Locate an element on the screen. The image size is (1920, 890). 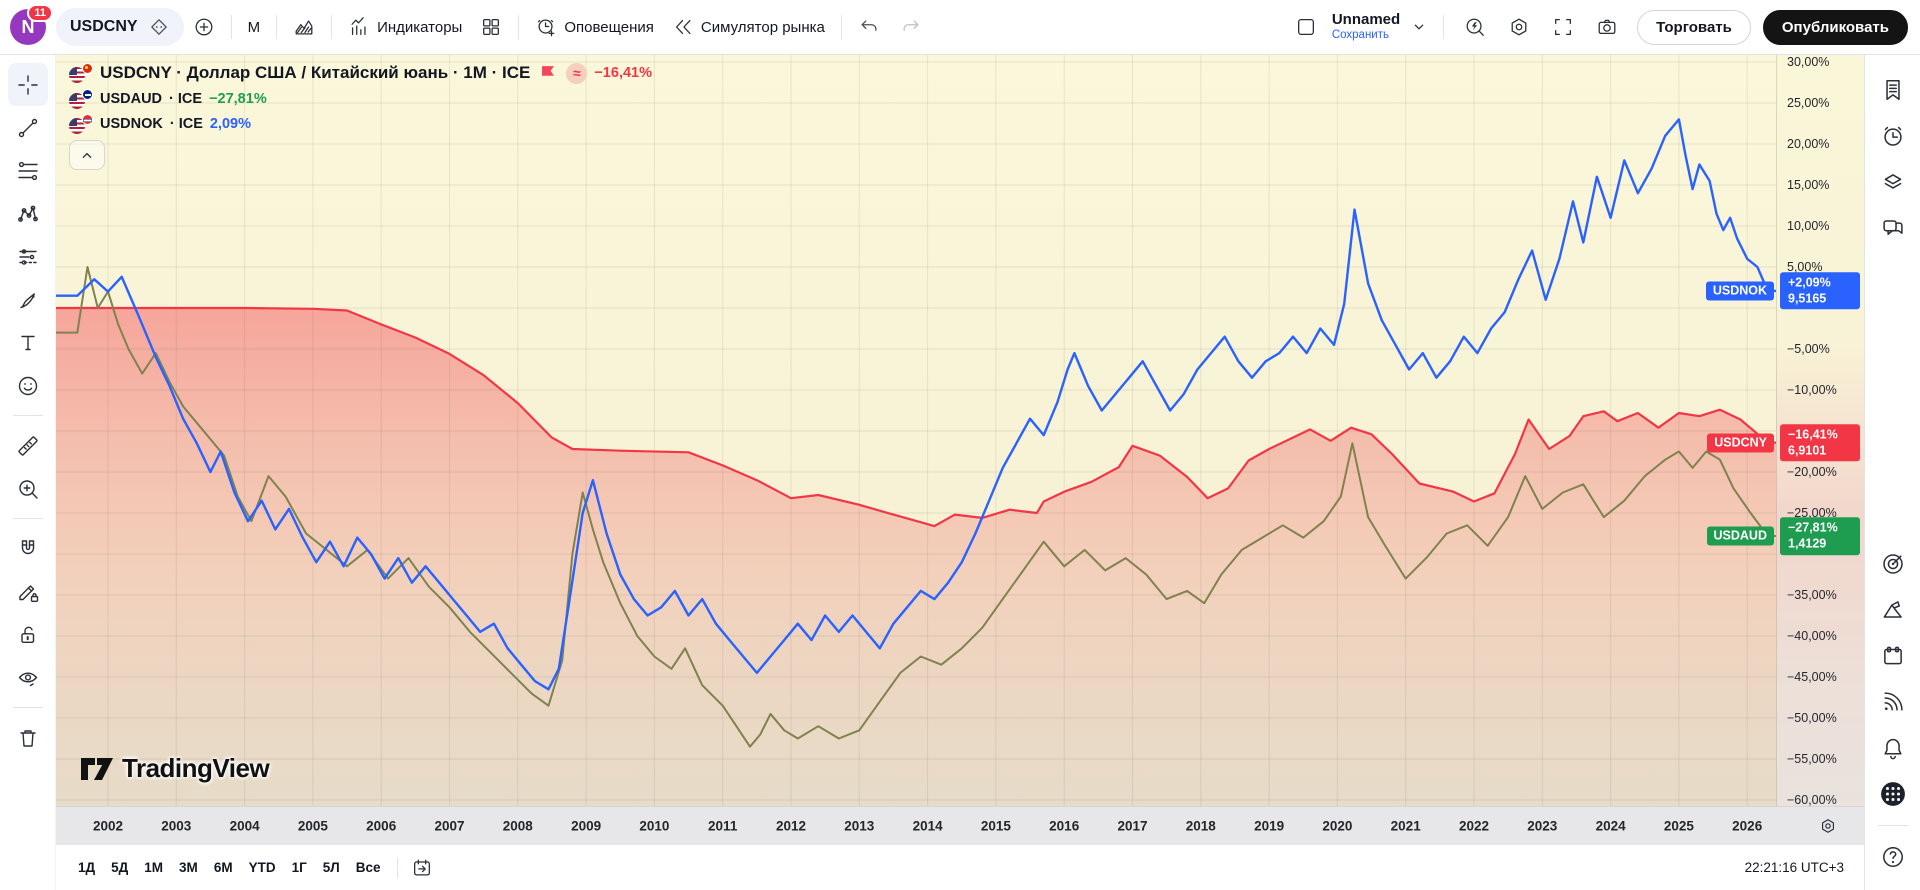
range-button-6м: 6М is located at coordinates (223, 867).